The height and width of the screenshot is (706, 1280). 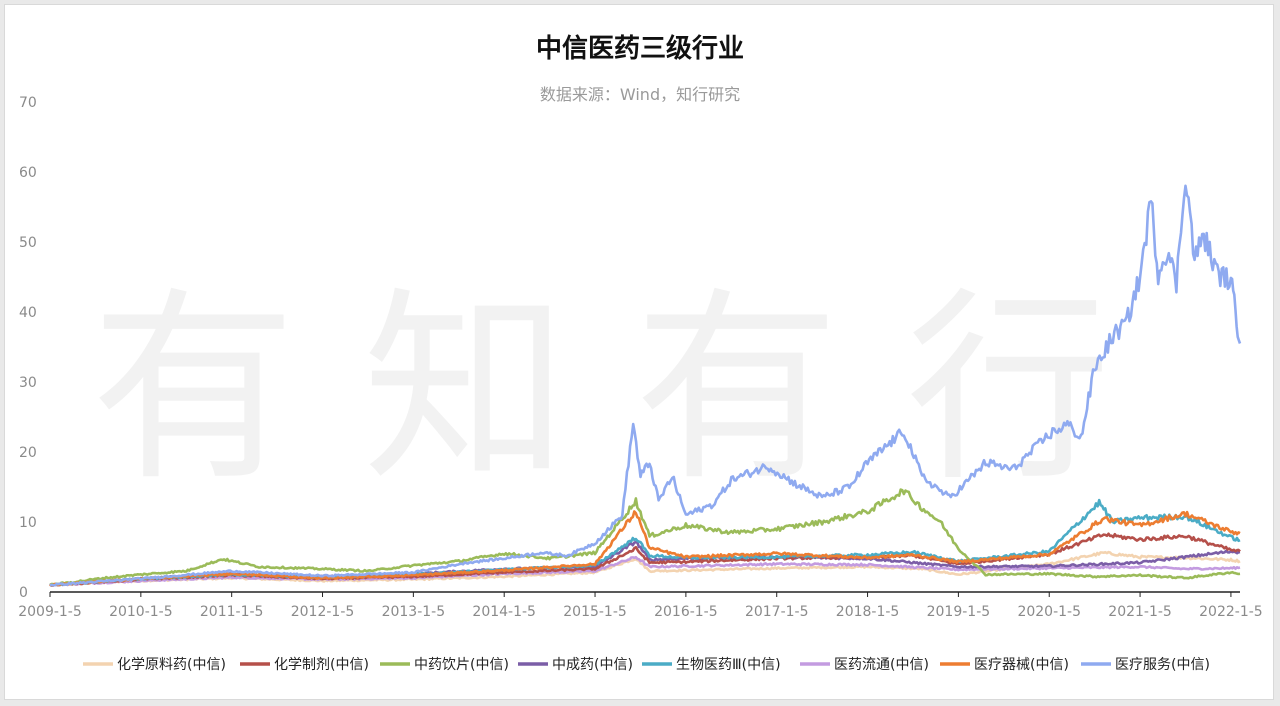 What do you see at coordinates (868, 612) in the screenshot?
I see `x-tick-label: 2018-1-5` at bounding box center [868, 612].